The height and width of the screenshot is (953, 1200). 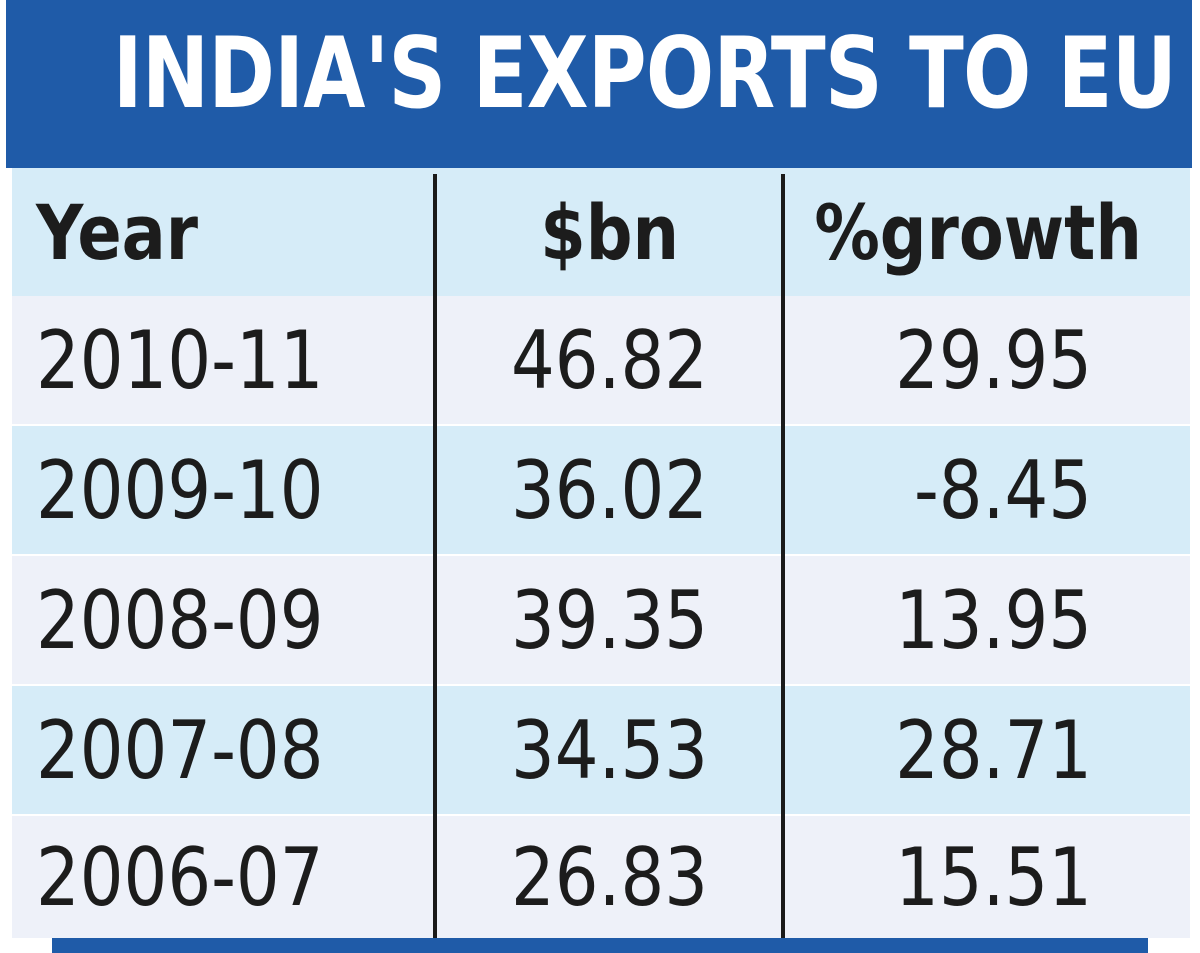 What do you see at coordinates (993, 620) in the screenshot?
I see `growth-cell: 13.95` at bounding box center [993, 620].